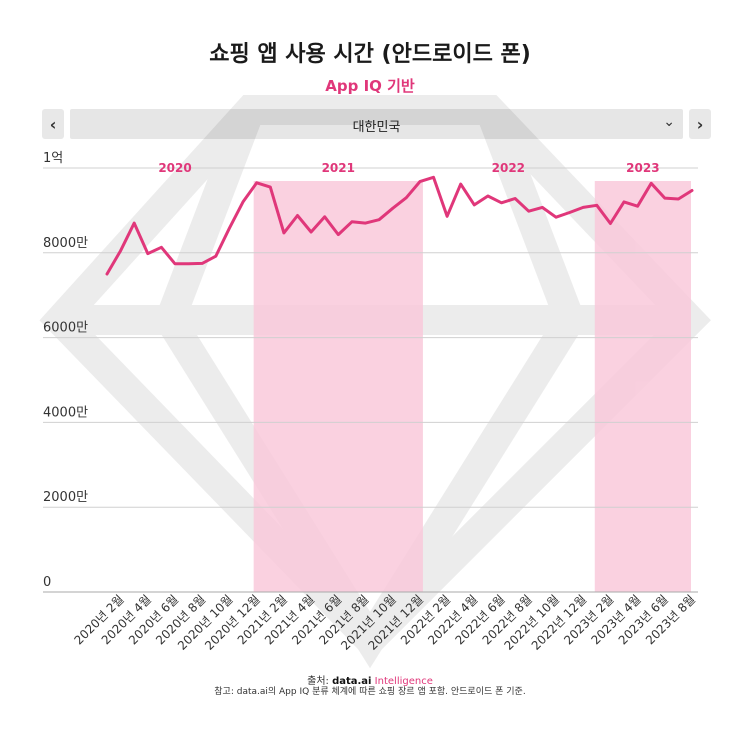 The height and width of the screenshot is (733, 740). I want to click on country-select-value: 대한민국, so click(376, 127).